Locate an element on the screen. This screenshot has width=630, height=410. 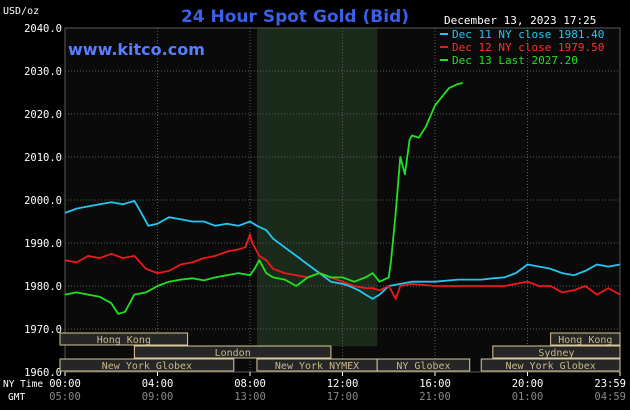
legend-item-dec11: Dec 11 NY close 1981.40 is located at coordinates (522, 34).